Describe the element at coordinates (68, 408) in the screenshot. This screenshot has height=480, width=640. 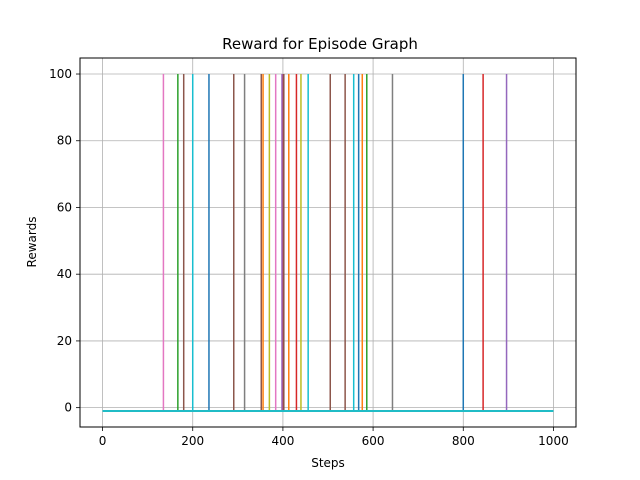
I see `y-tick-label: 0` at that location.